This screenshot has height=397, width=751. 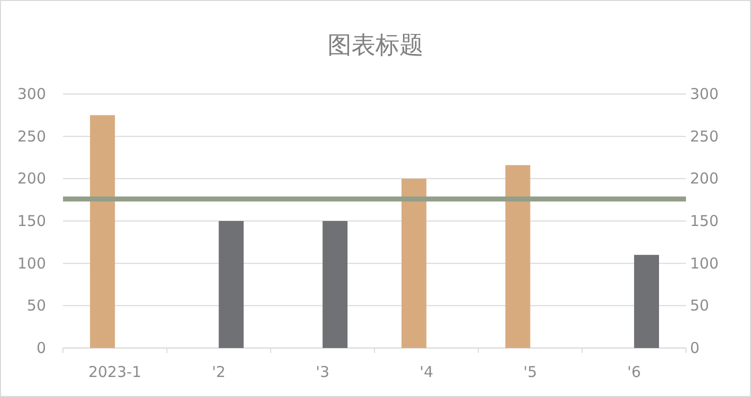 I want to click on y-tick-label: 300, so click(x=31, y=94).